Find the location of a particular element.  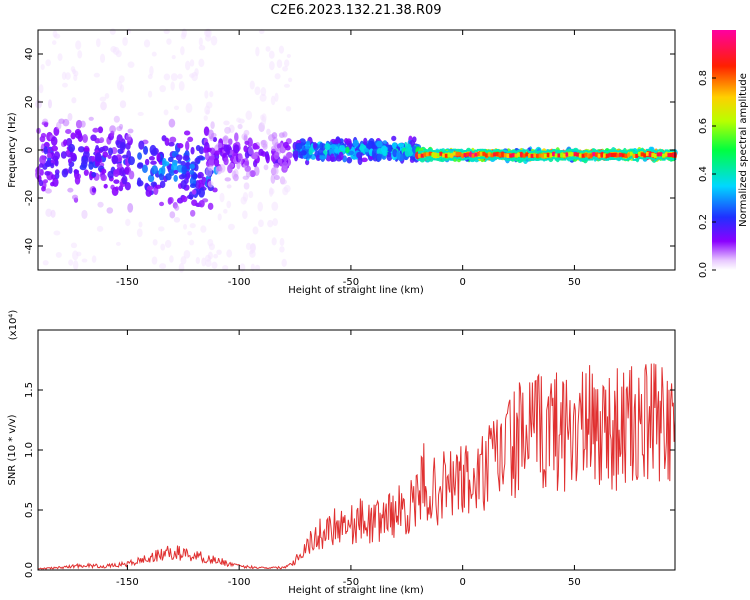

y-tick-label: 1.0 is located at coordinates (29, 450).